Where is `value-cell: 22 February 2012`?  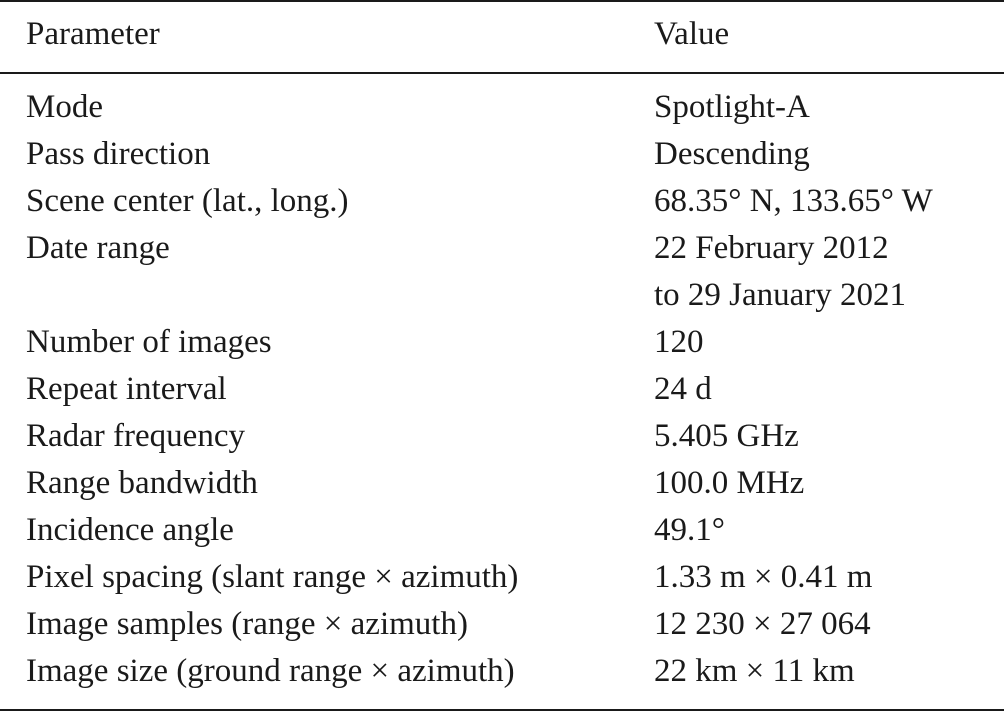 value-cell: 22 February 2012 is located at coordinates (771, 248).